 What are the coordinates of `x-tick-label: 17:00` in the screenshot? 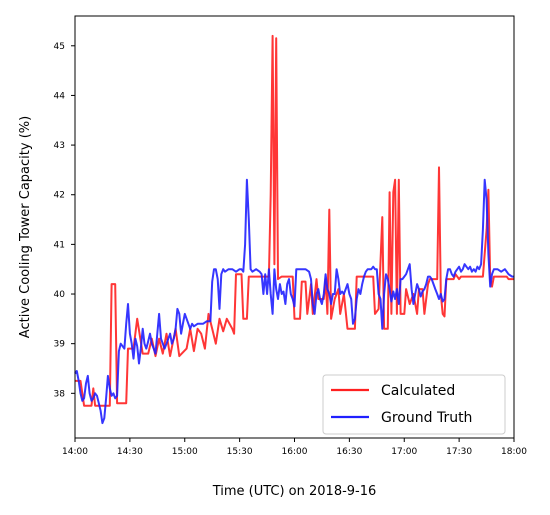 It's located at (404, 452).